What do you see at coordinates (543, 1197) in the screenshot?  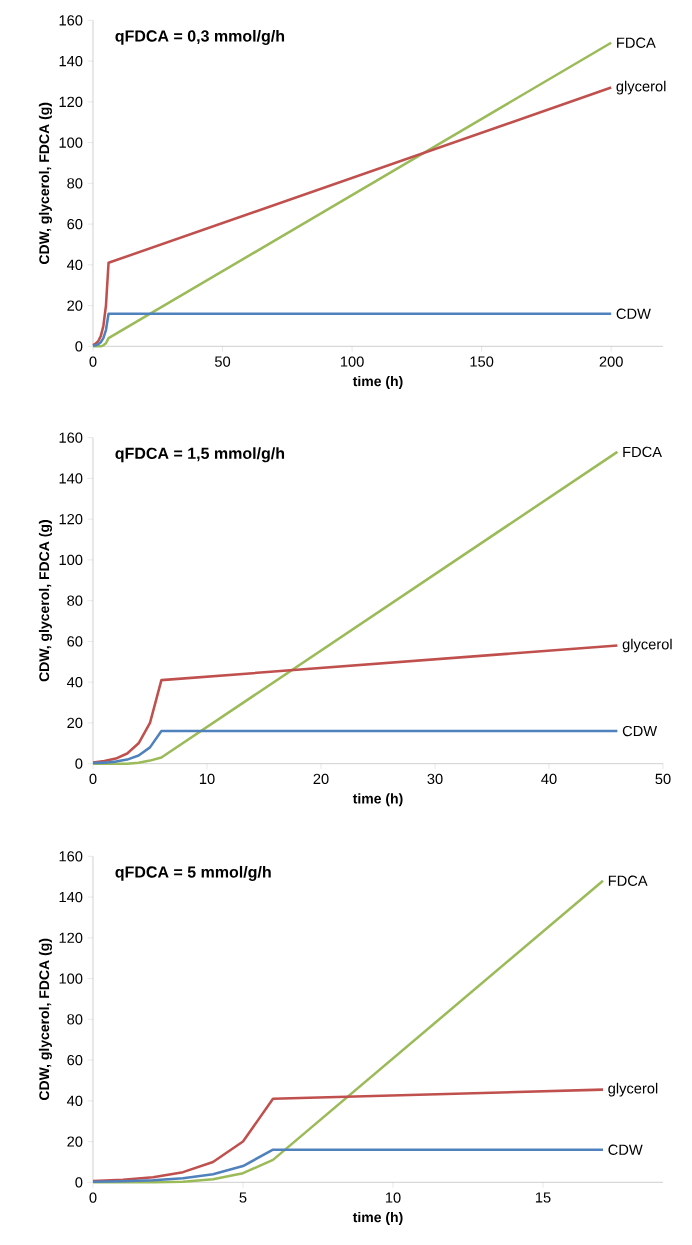 I see `x-tick-label: 15` at bounding box center [543, 1197].